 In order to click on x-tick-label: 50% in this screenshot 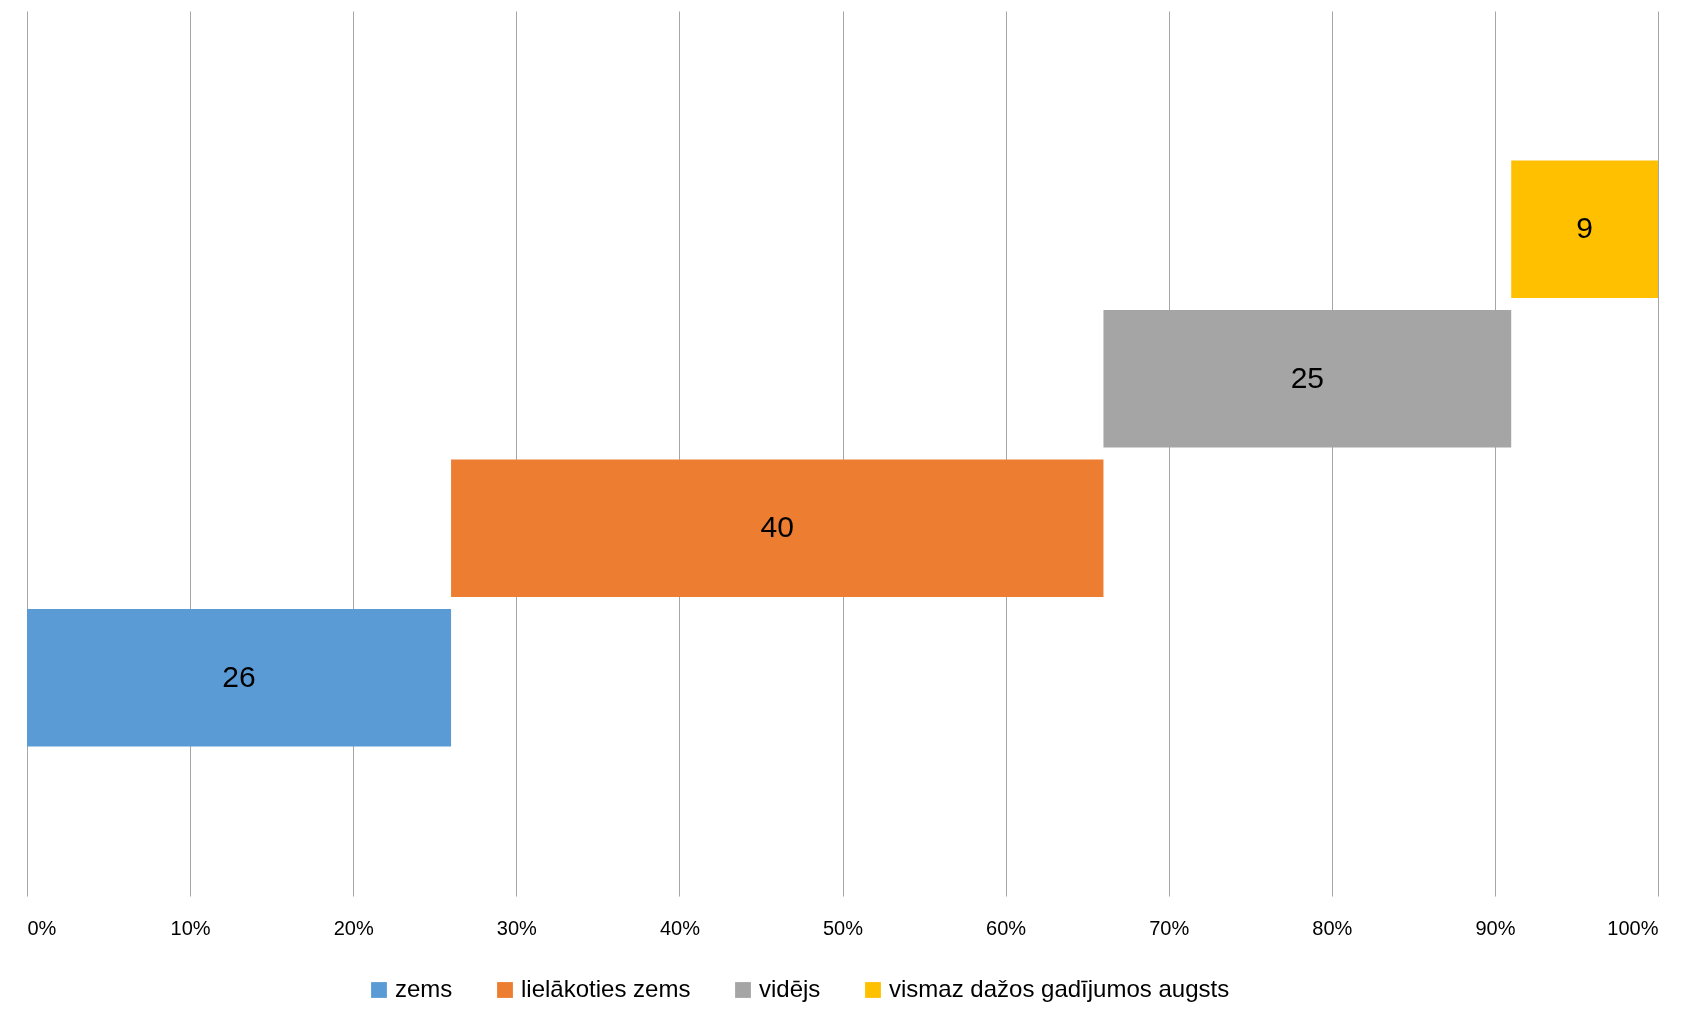, I will do `click(843, 927)`.